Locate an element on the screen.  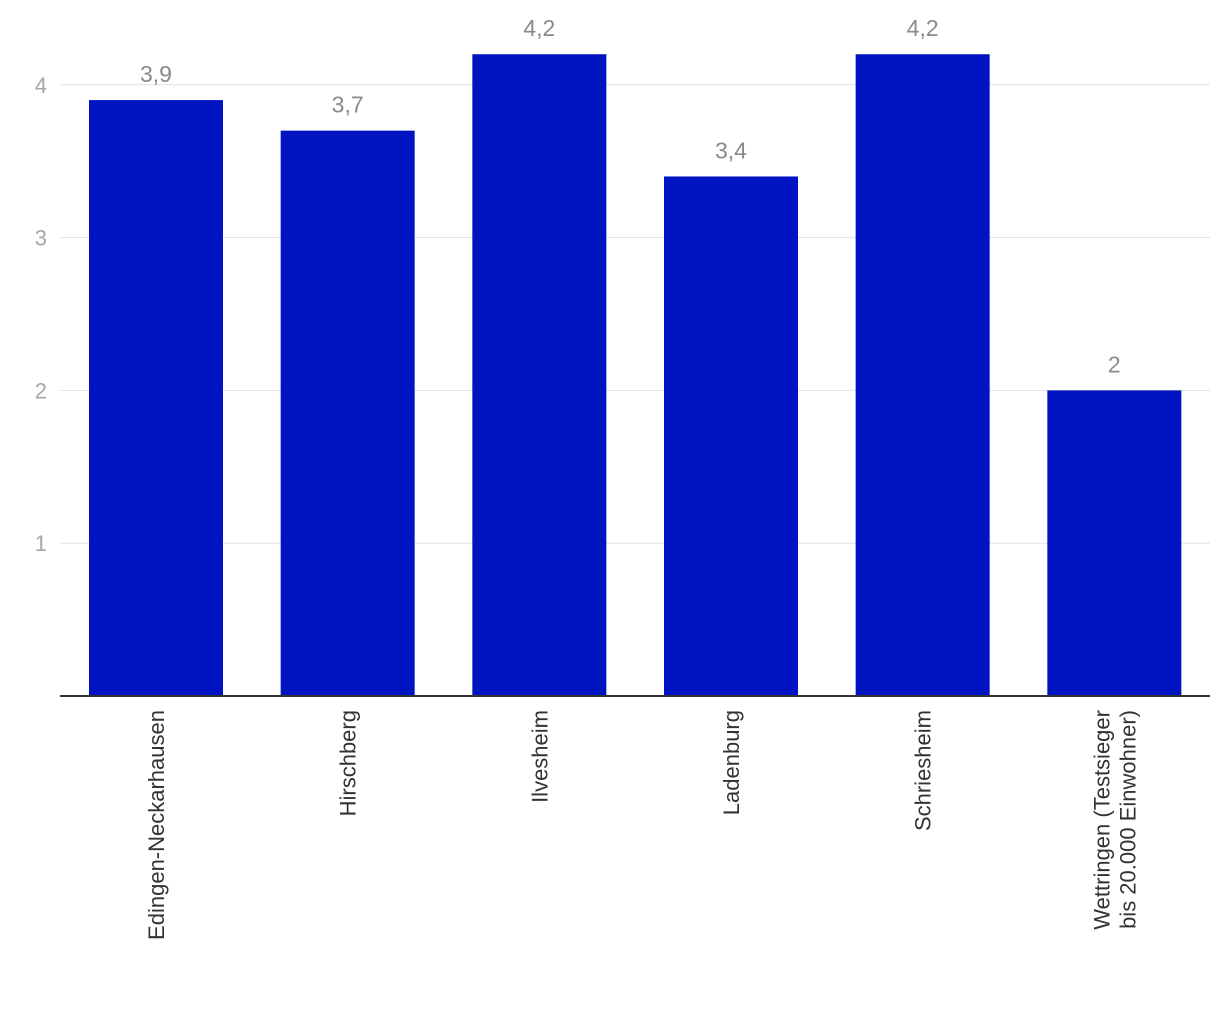
value-label: 3,7 is located at coordinates (348, 105).